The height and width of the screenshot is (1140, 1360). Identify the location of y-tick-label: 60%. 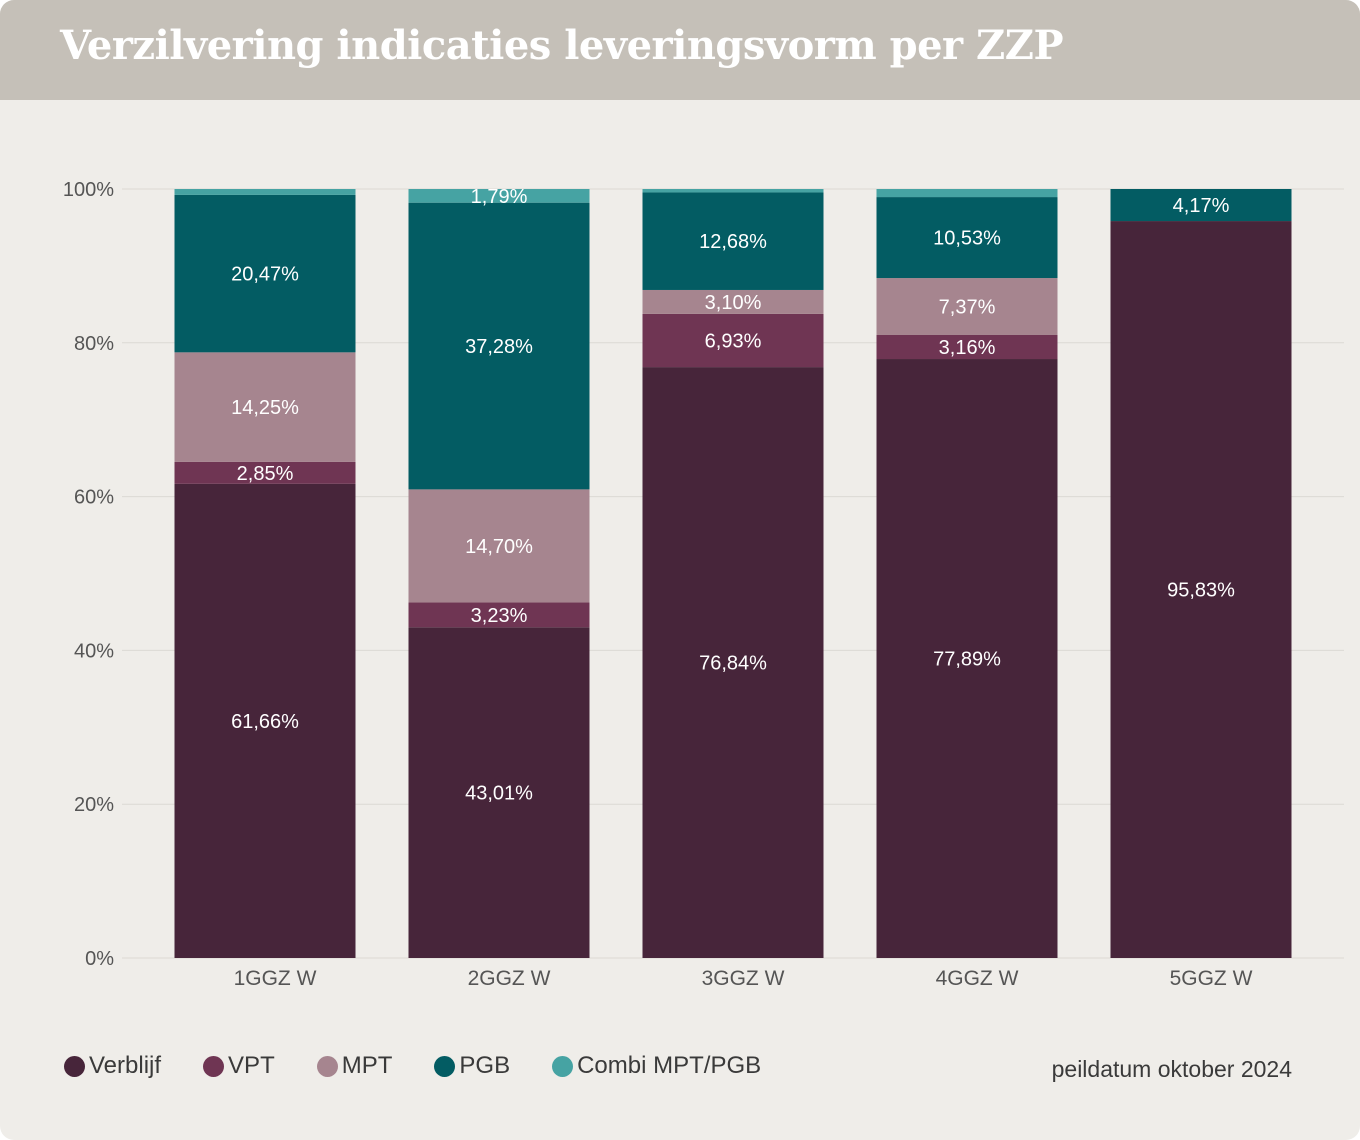
(94, 498).